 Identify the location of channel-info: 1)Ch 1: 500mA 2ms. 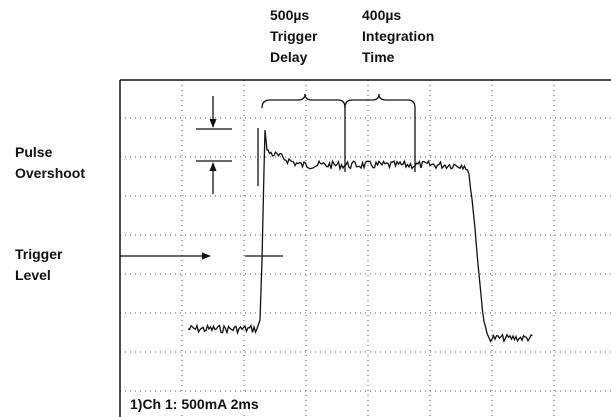
(194, 404).